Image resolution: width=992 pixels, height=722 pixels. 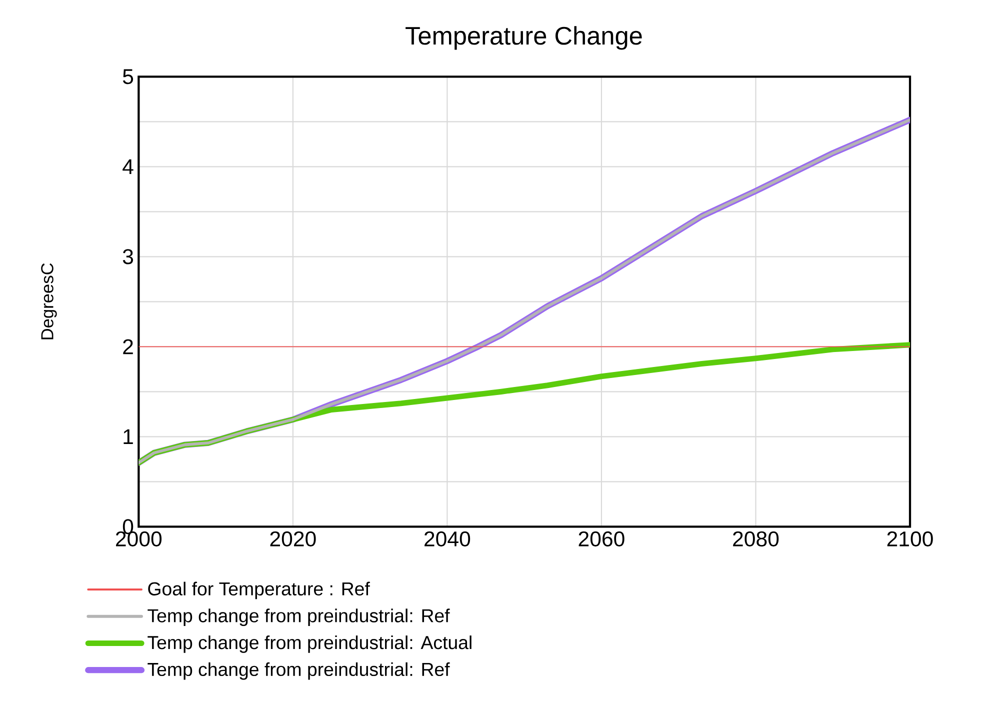 I want to click on x-tick-label: 2060, so click(x=601, y=538).